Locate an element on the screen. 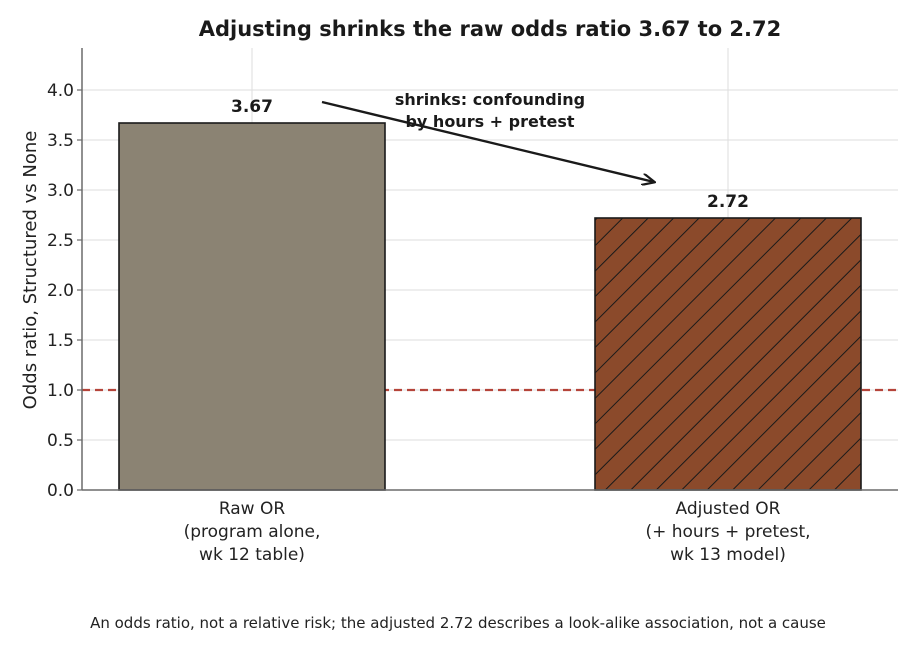  y-tick-label: 0.5 is located at coordinates (60, 441).